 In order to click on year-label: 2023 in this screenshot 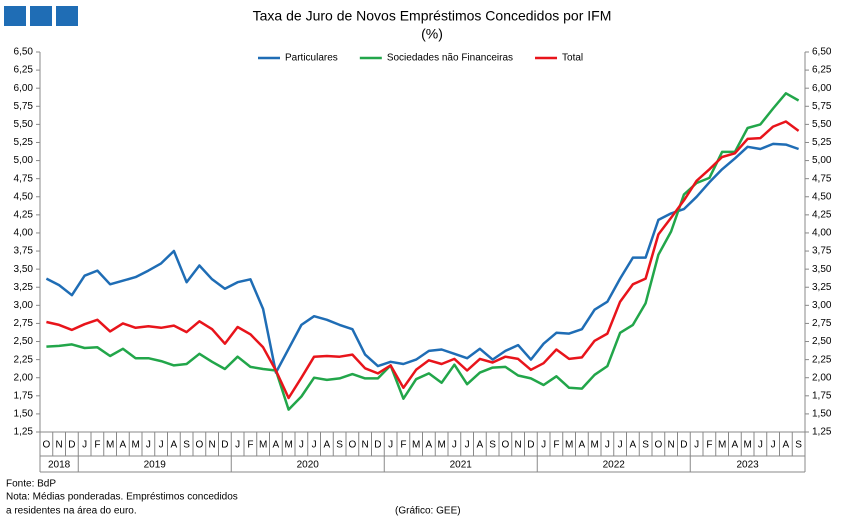, I will do `click(748, 465)`.